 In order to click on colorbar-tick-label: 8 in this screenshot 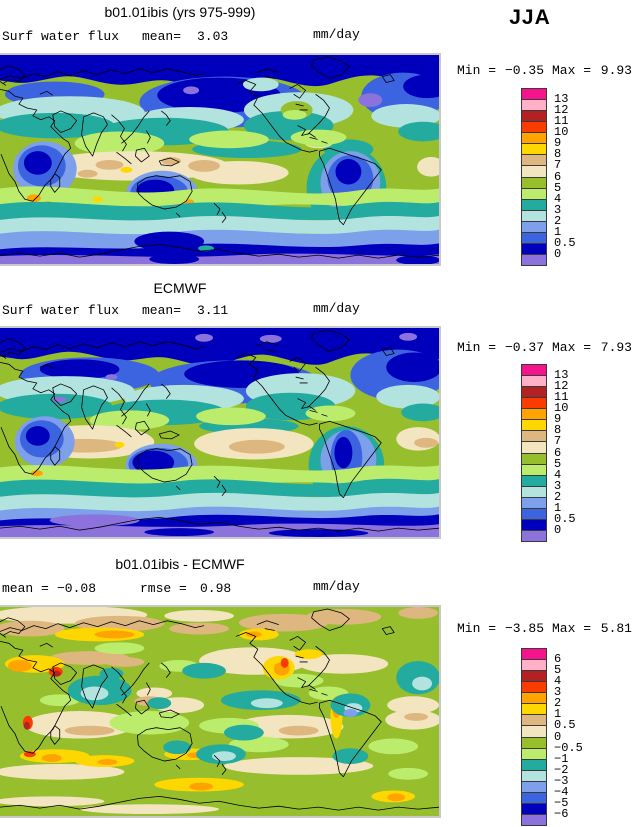, I will do `click(558, 430)`.